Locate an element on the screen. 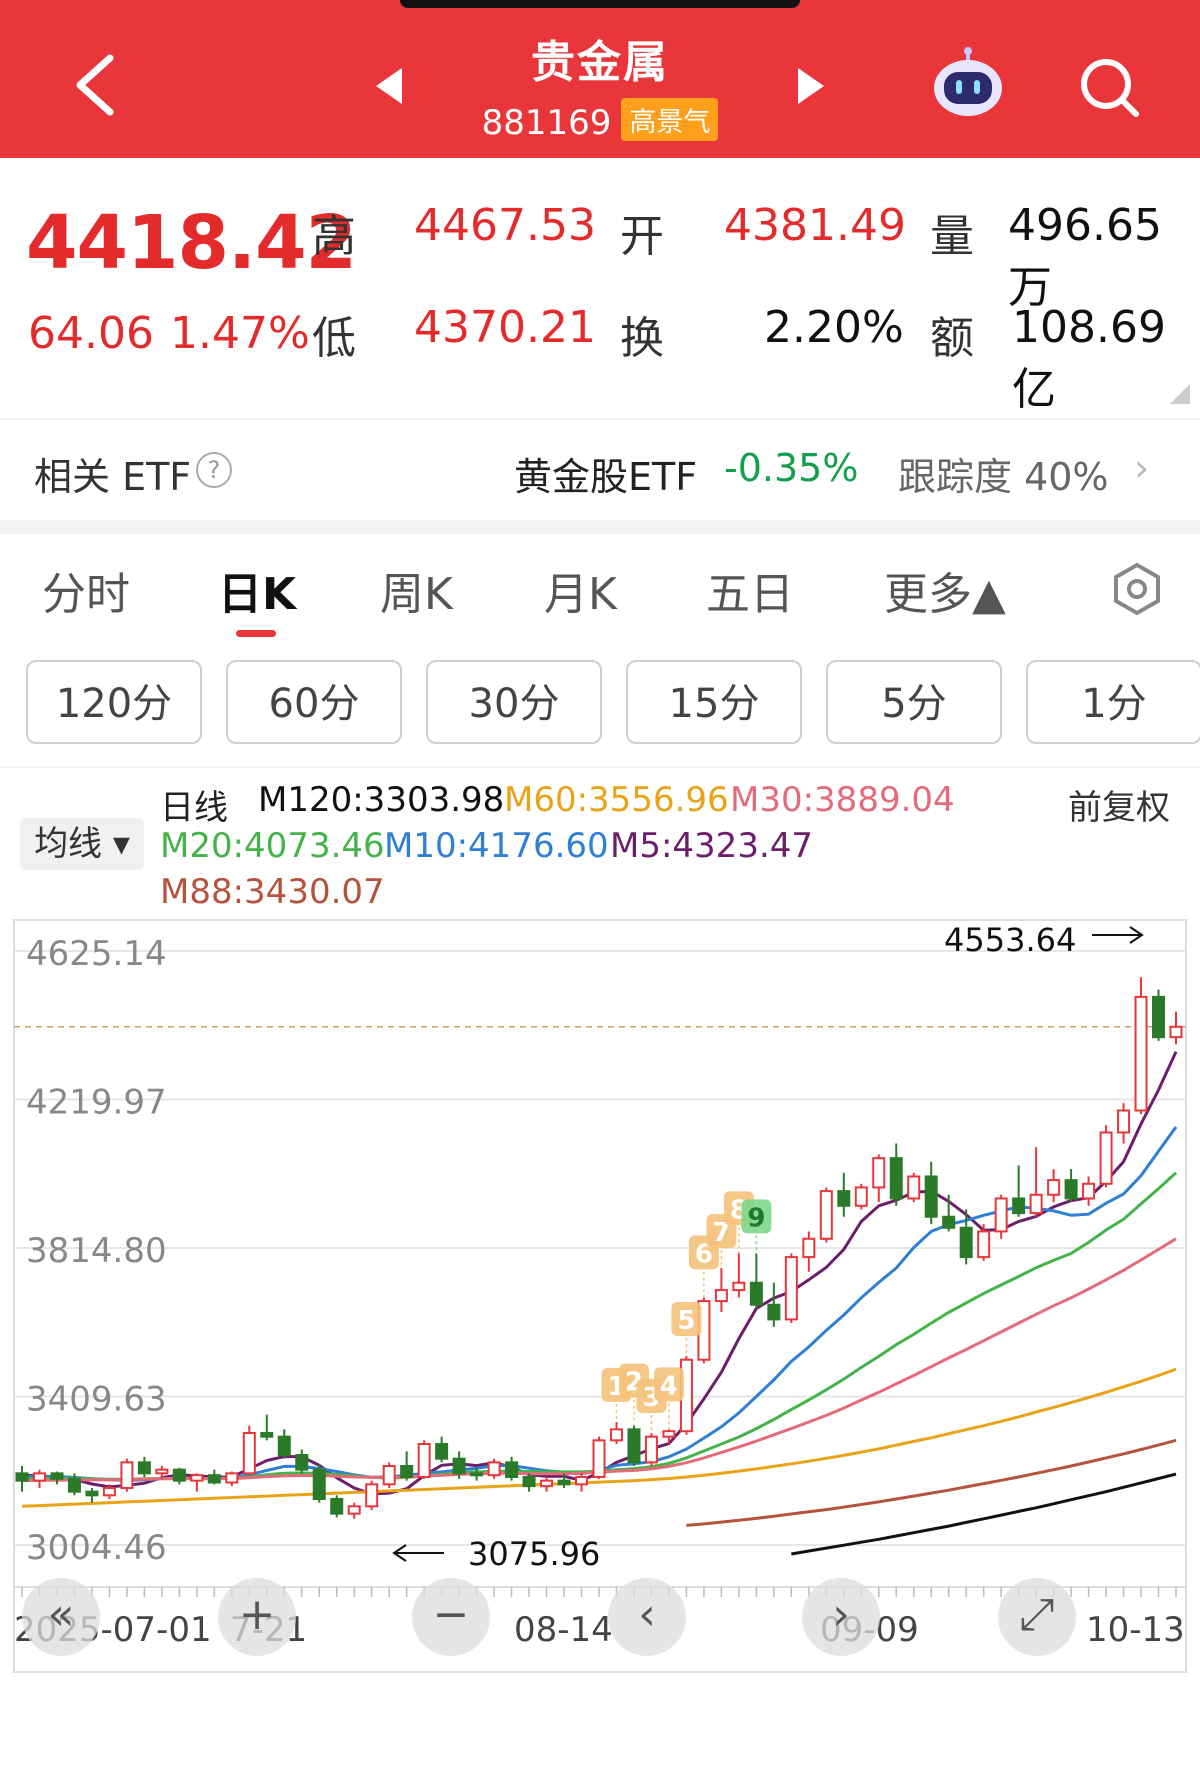 This screenshot has height=1772, width=1200. robot-assistant-icon is located at coordinates (968, 84).